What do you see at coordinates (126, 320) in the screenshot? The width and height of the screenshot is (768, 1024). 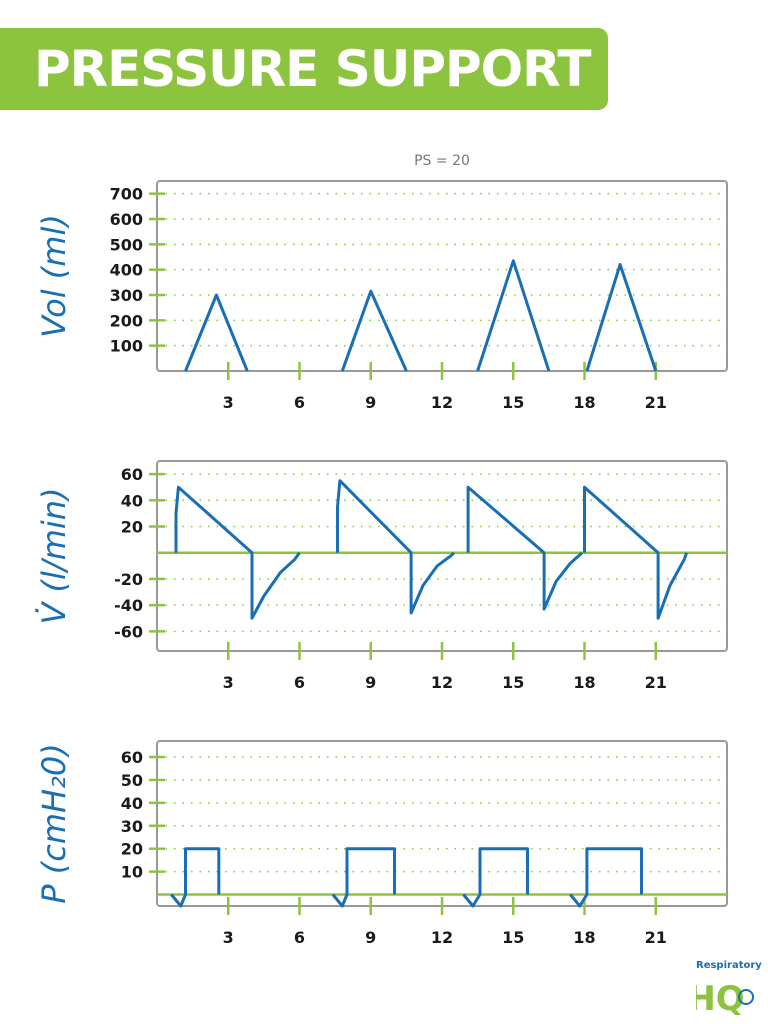 I see `y-tick-label: 200` at bounding box center [126, 320].